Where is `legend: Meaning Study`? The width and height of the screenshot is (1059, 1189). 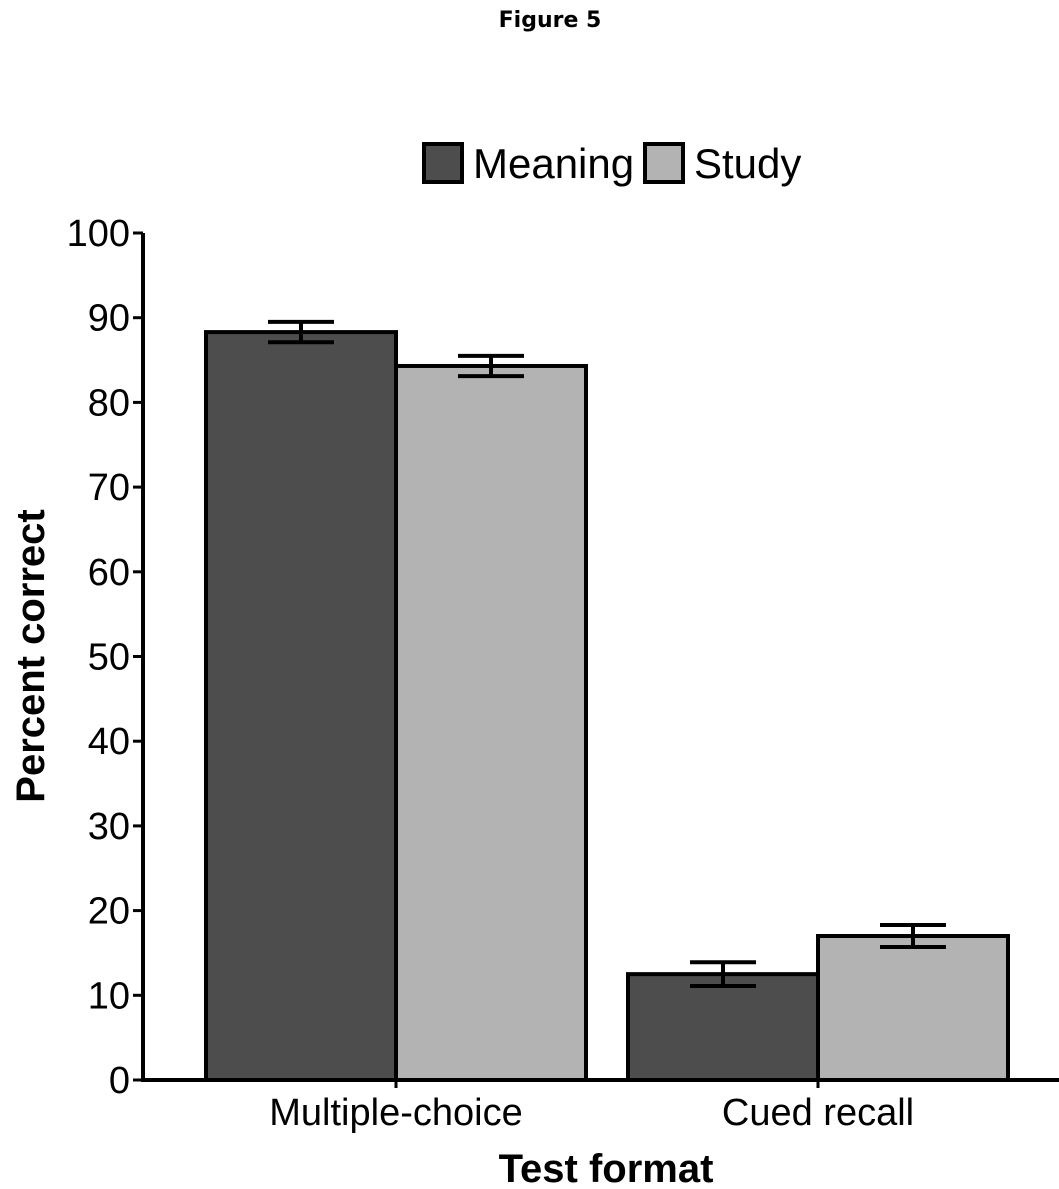
legend: Meaning Study is located at coordinates (611, 163).